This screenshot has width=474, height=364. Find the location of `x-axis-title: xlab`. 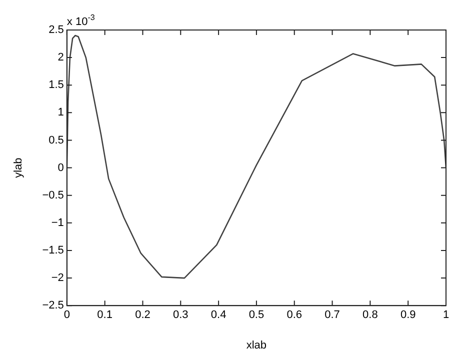

x-axis-title: xlab is located at coordinates (256, 345).